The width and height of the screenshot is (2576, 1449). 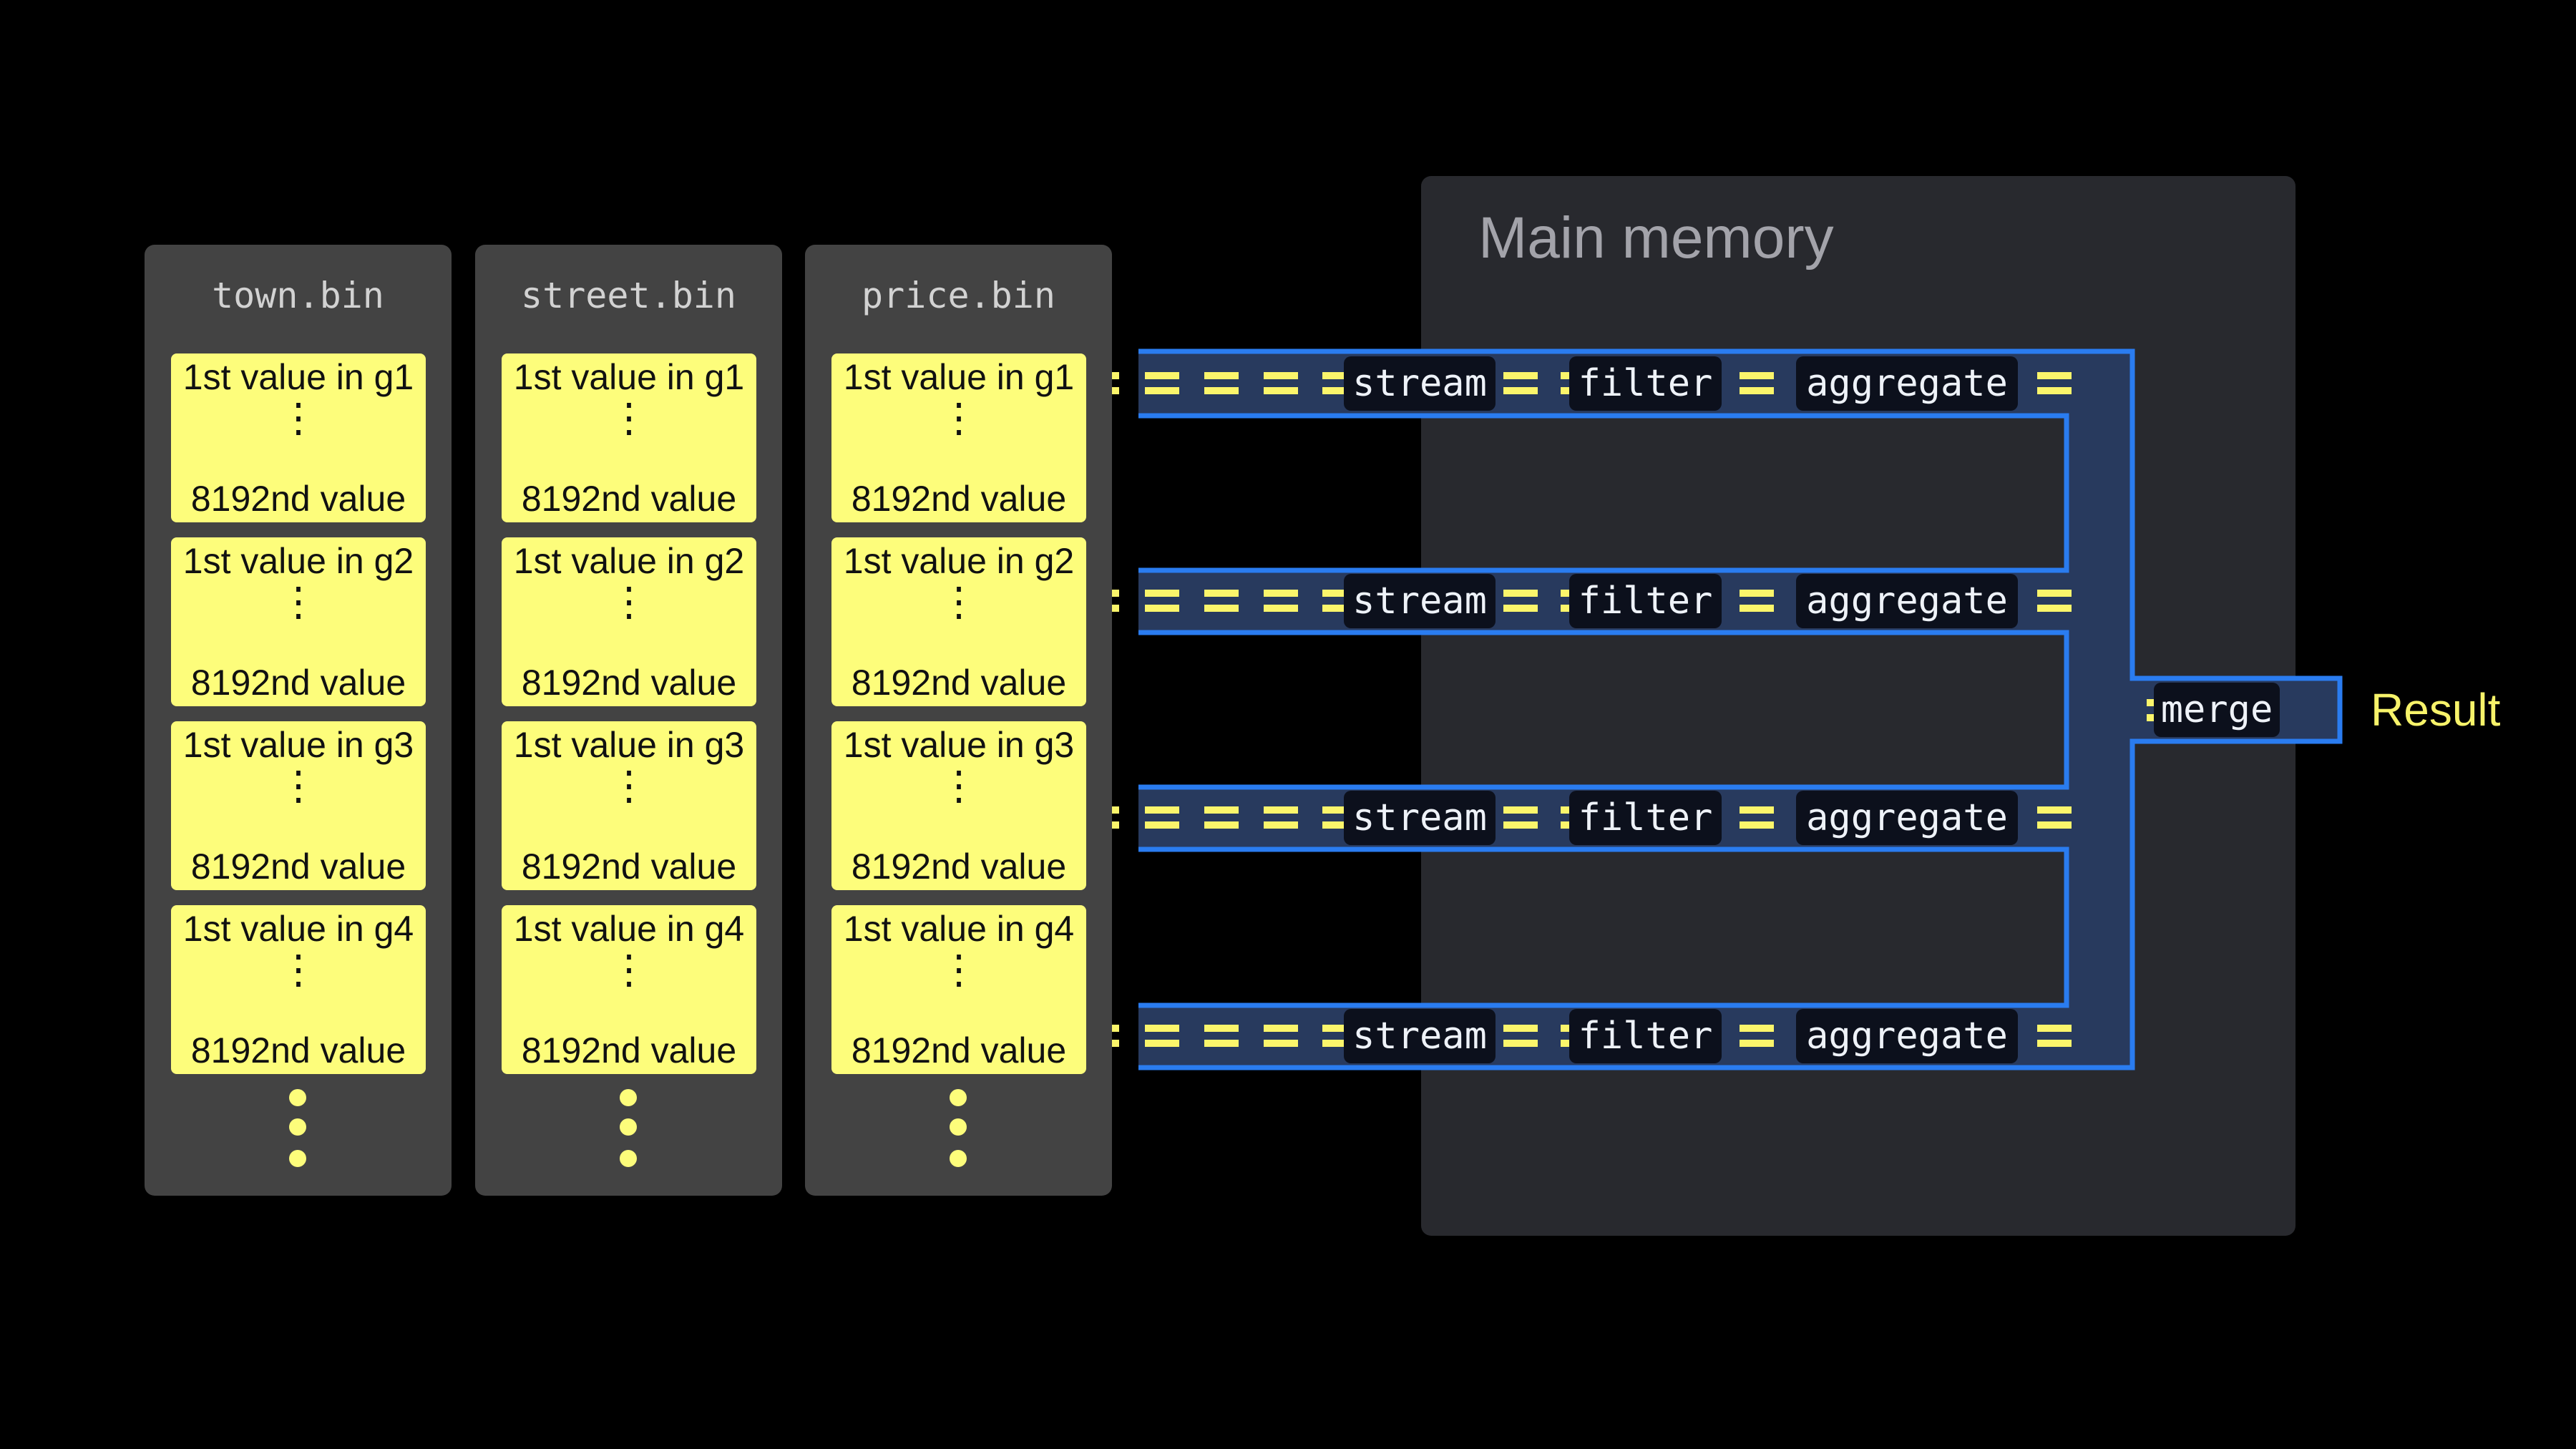 What do you see at coordinates (628, 295) in the screenshot?
I see `column-file-name: street.bin` at bounding box center [628, 295].